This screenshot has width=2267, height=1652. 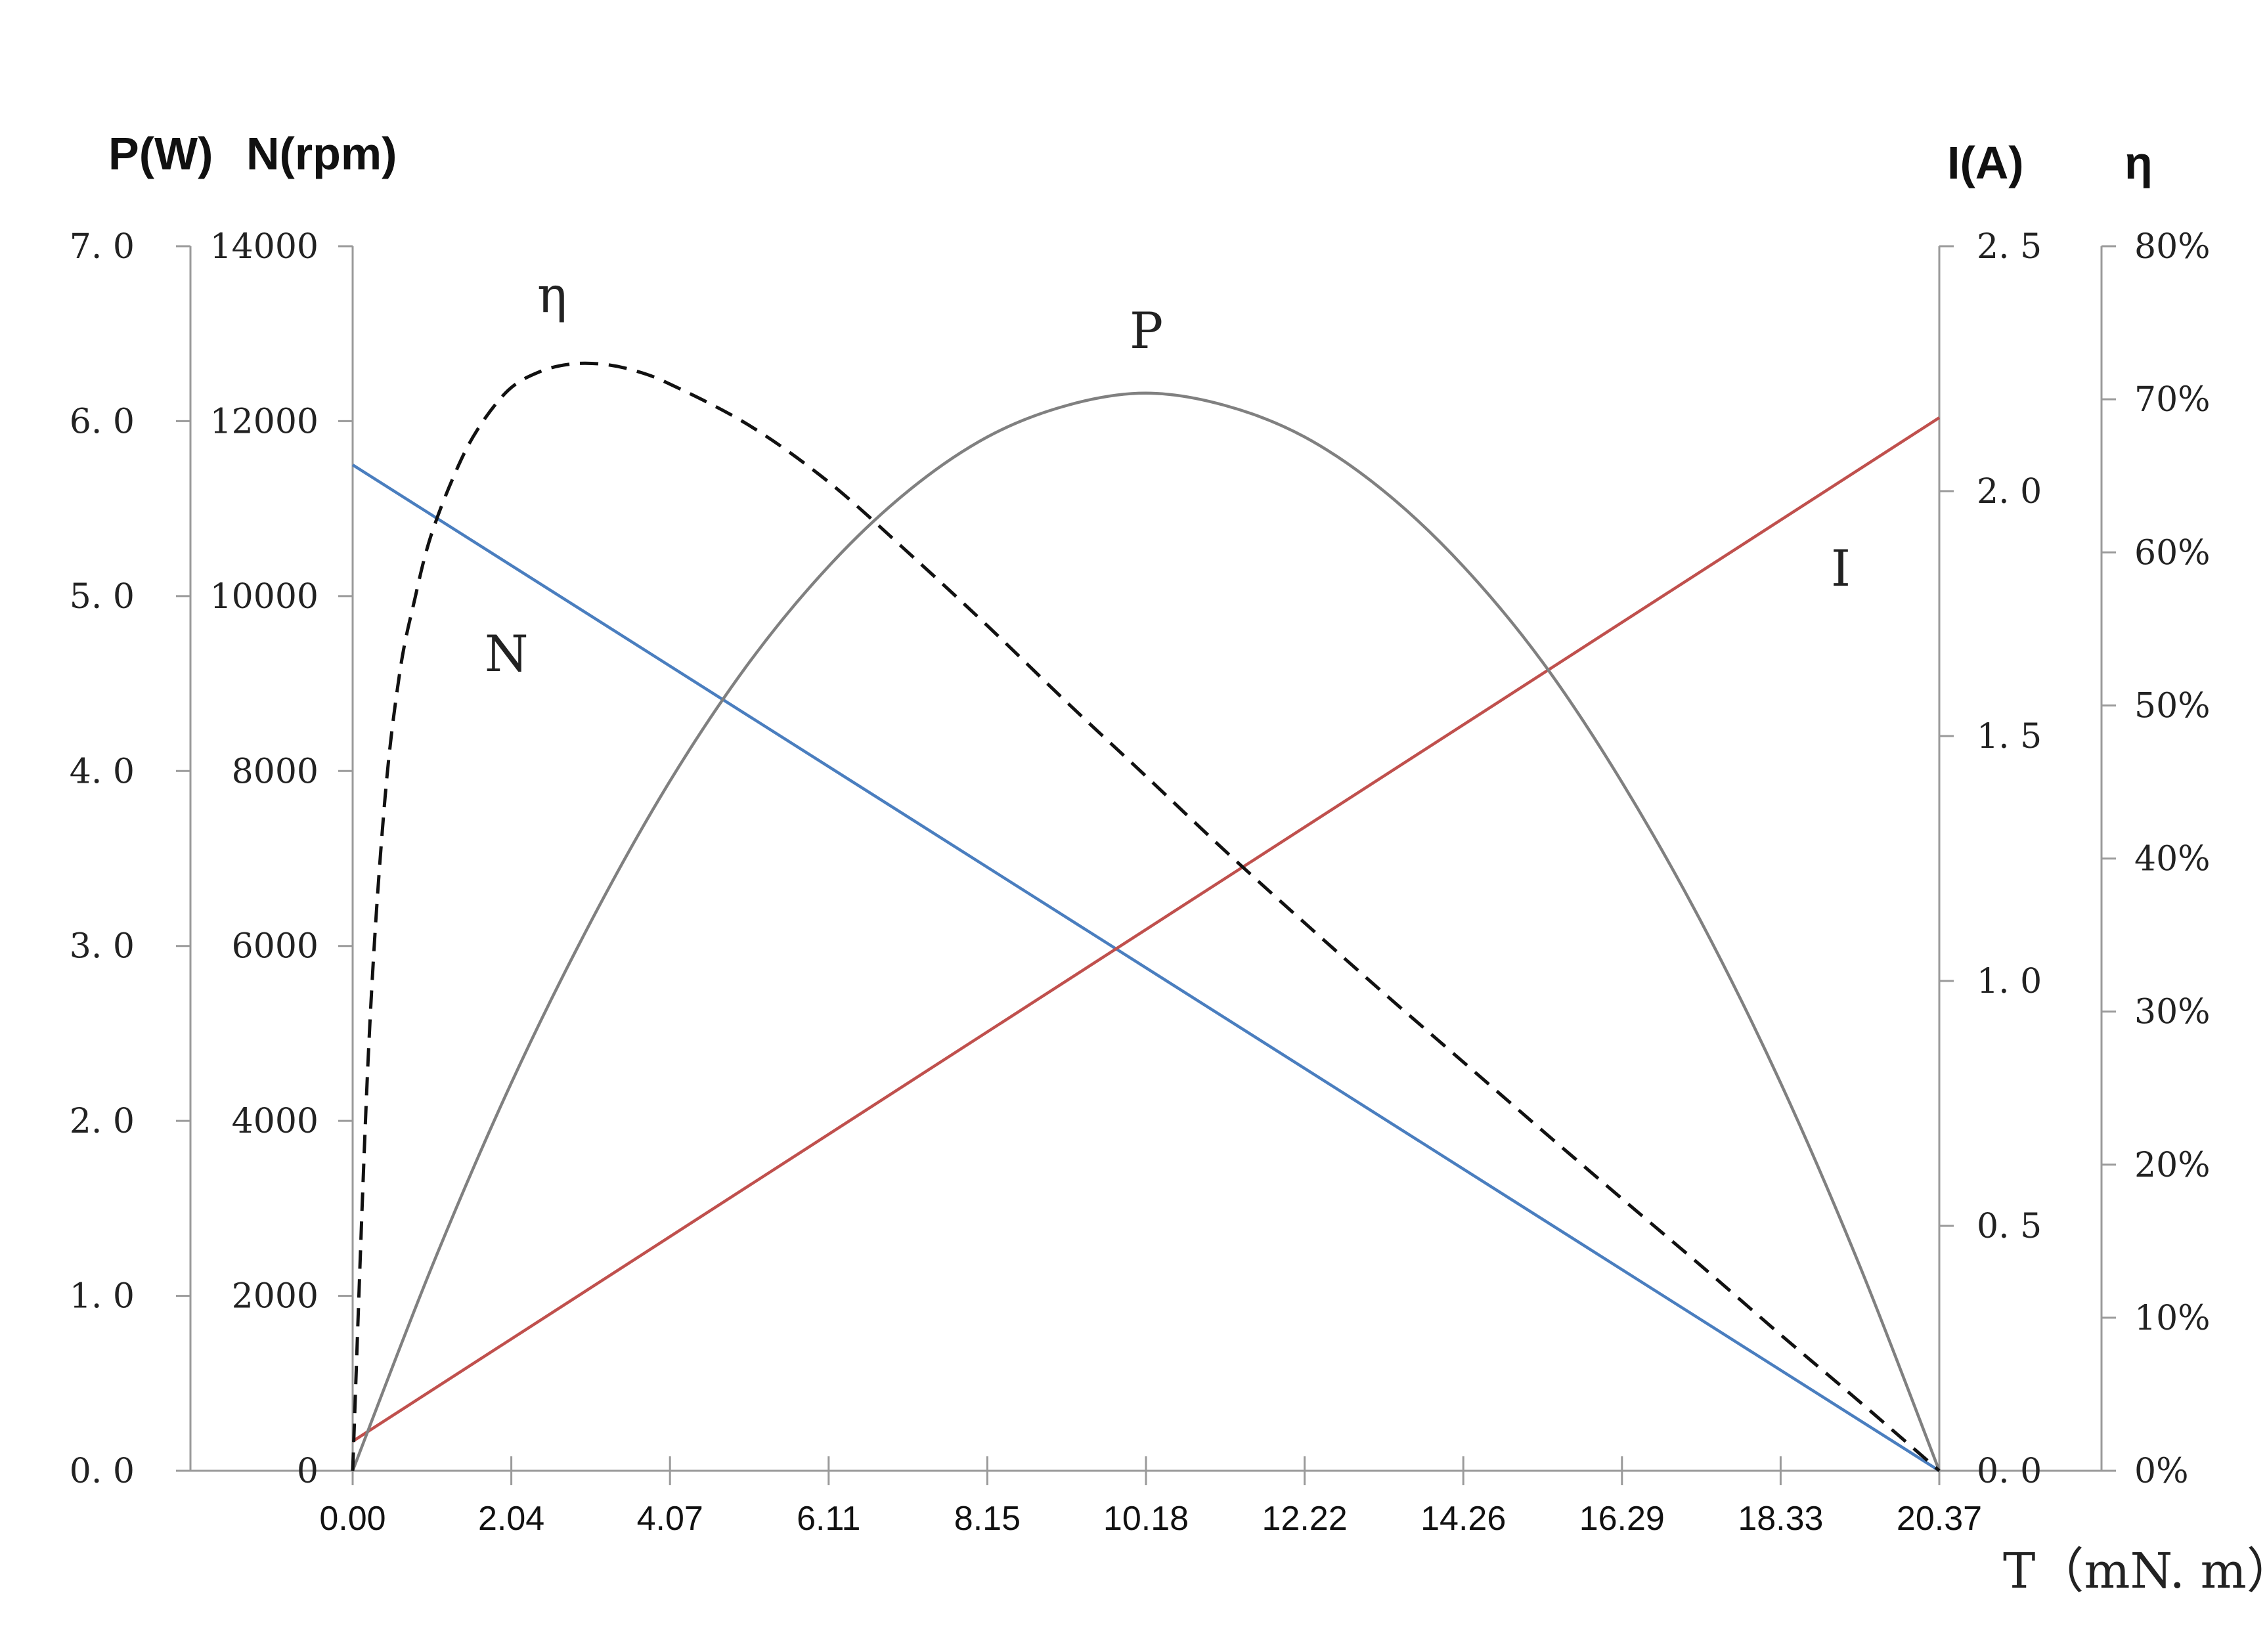 I want to click on current-tick-label: 2. 0, so click(x=2010, y=492).